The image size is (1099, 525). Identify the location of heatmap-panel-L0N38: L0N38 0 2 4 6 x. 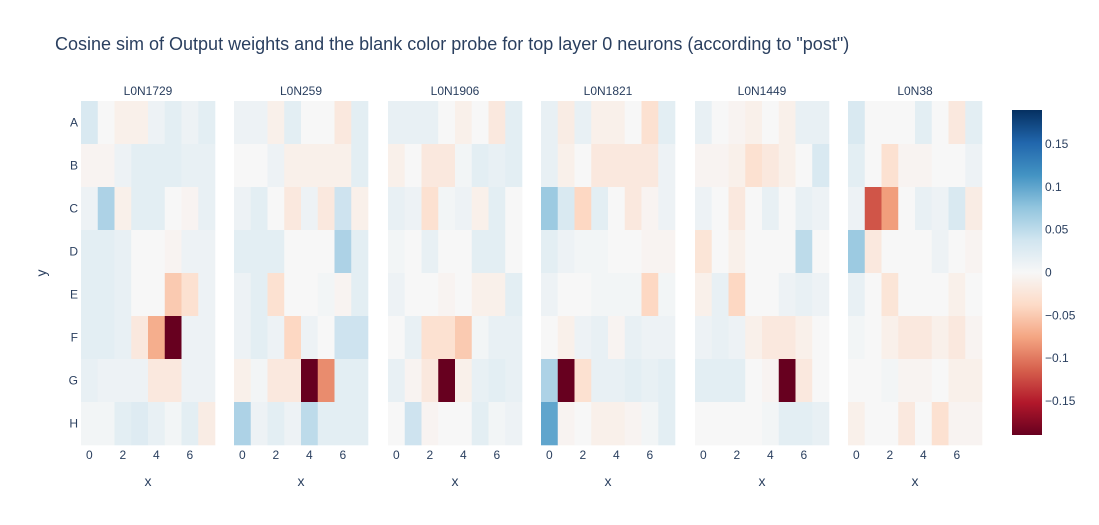
(915, 286).